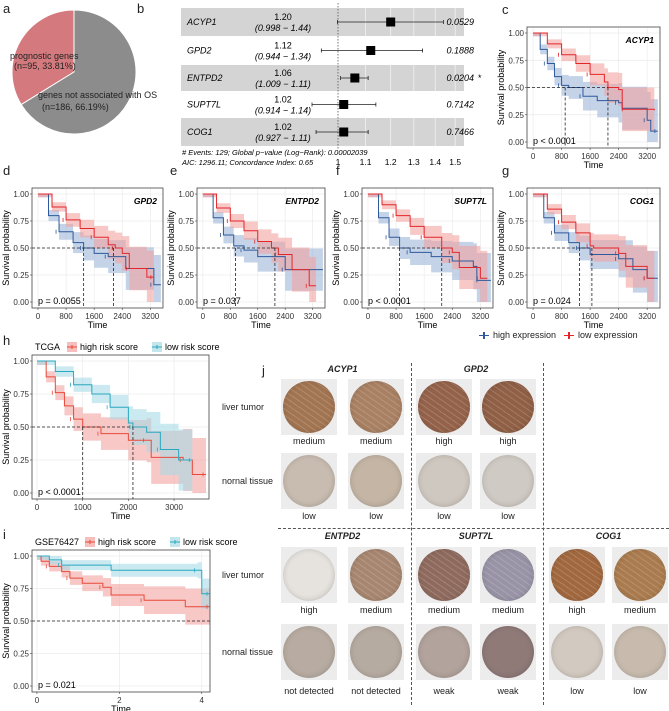 This screenshot has width=669, height=711. What do you see at coordinates (201, 22) in the screenshot?
I see `forest-gene-label: ACYP1` at bounding box center [201, 22].